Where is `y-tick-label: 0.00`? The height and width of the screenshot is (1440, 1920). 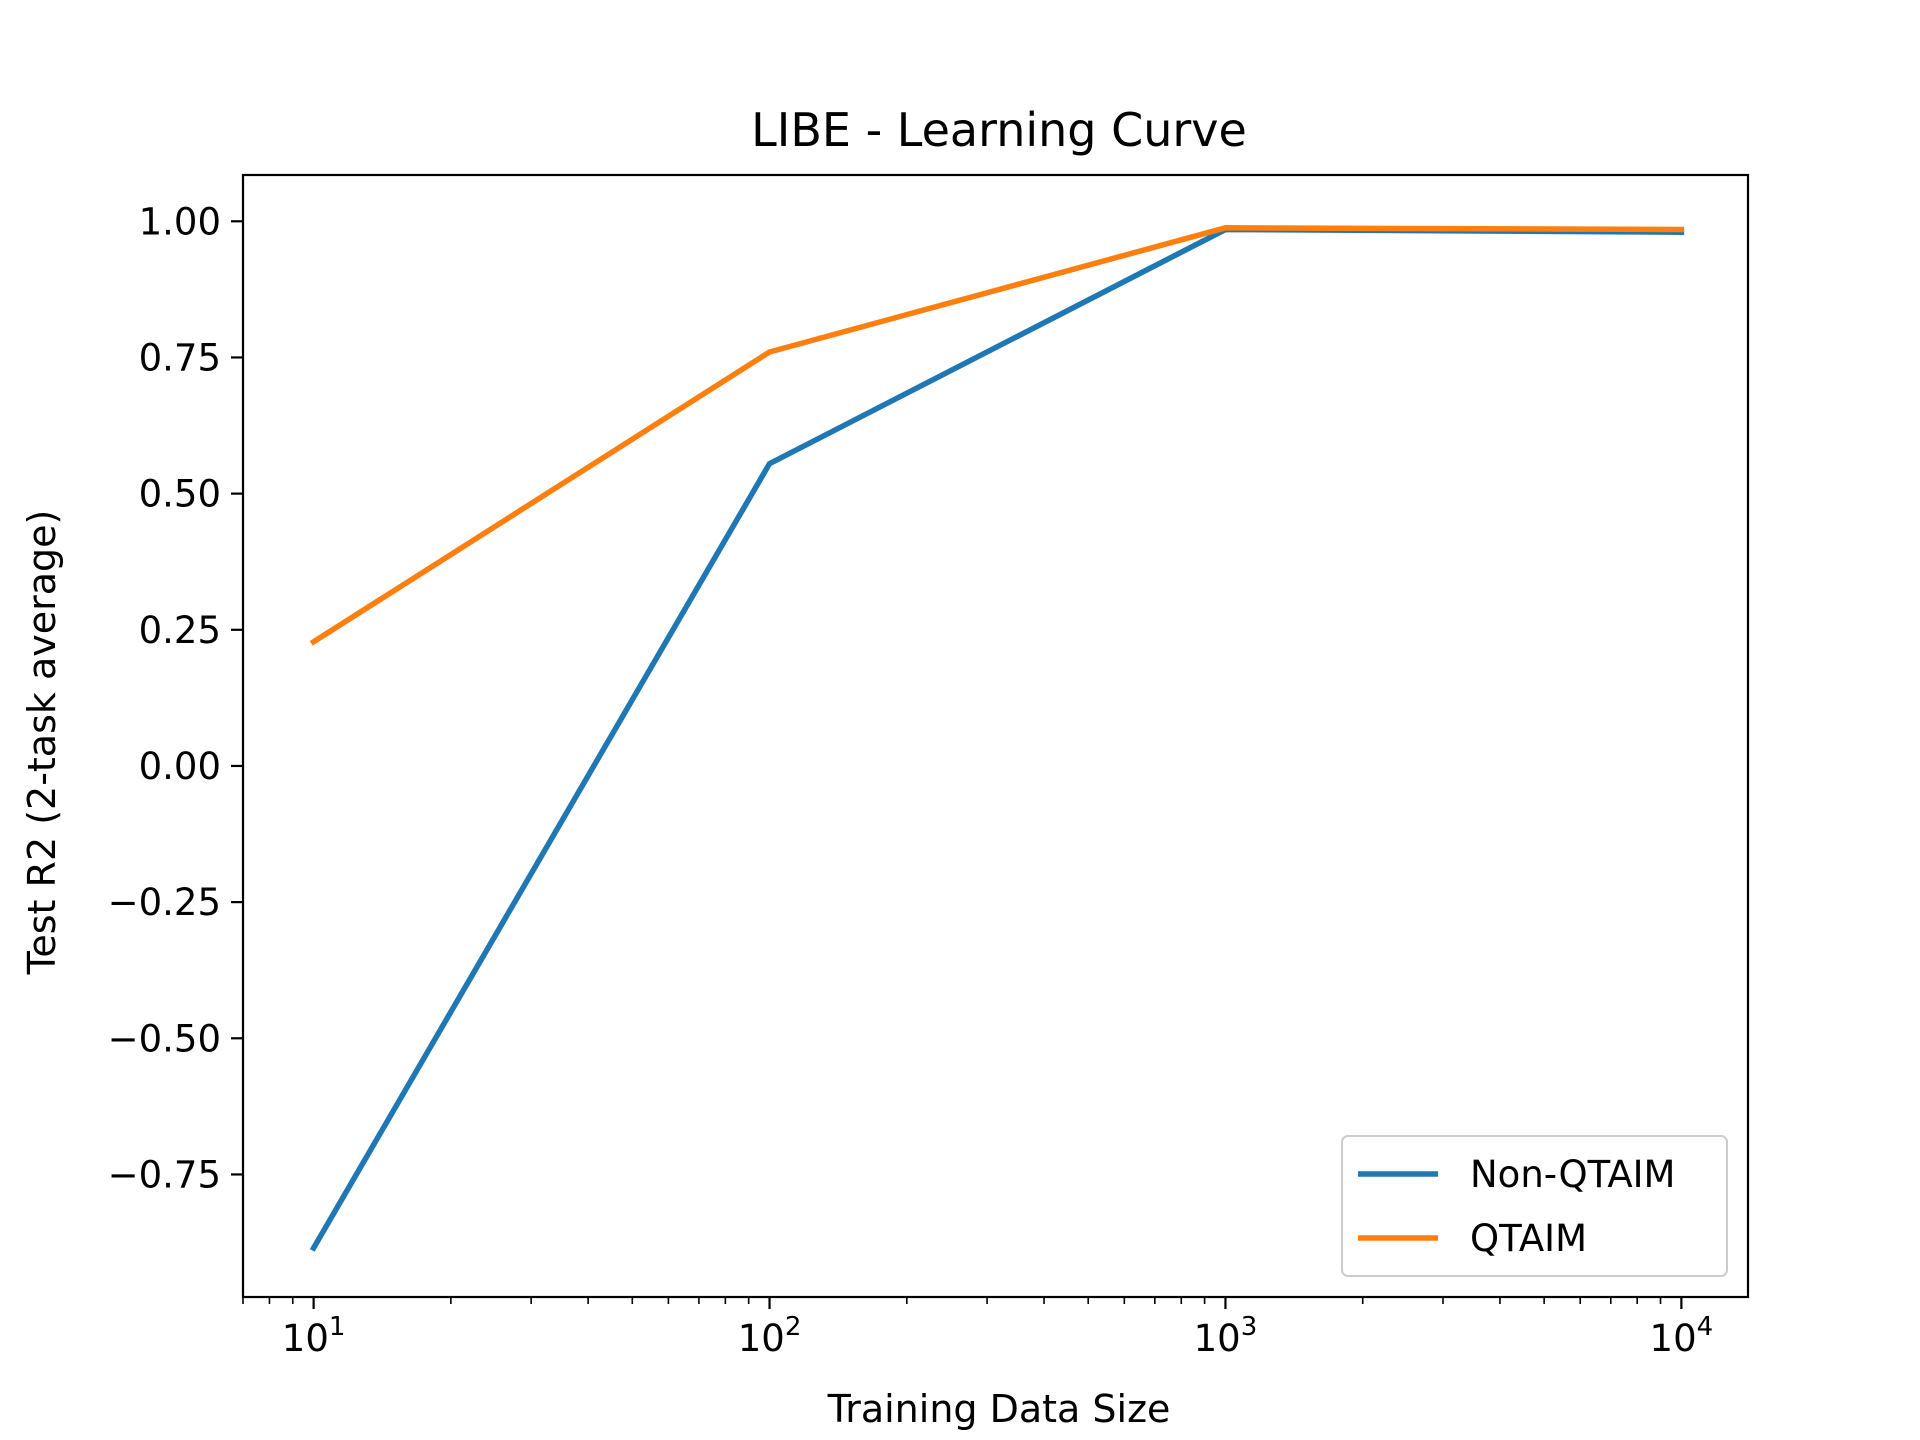 y-tick-label: 0.00 is located at coordinates (180, 766).